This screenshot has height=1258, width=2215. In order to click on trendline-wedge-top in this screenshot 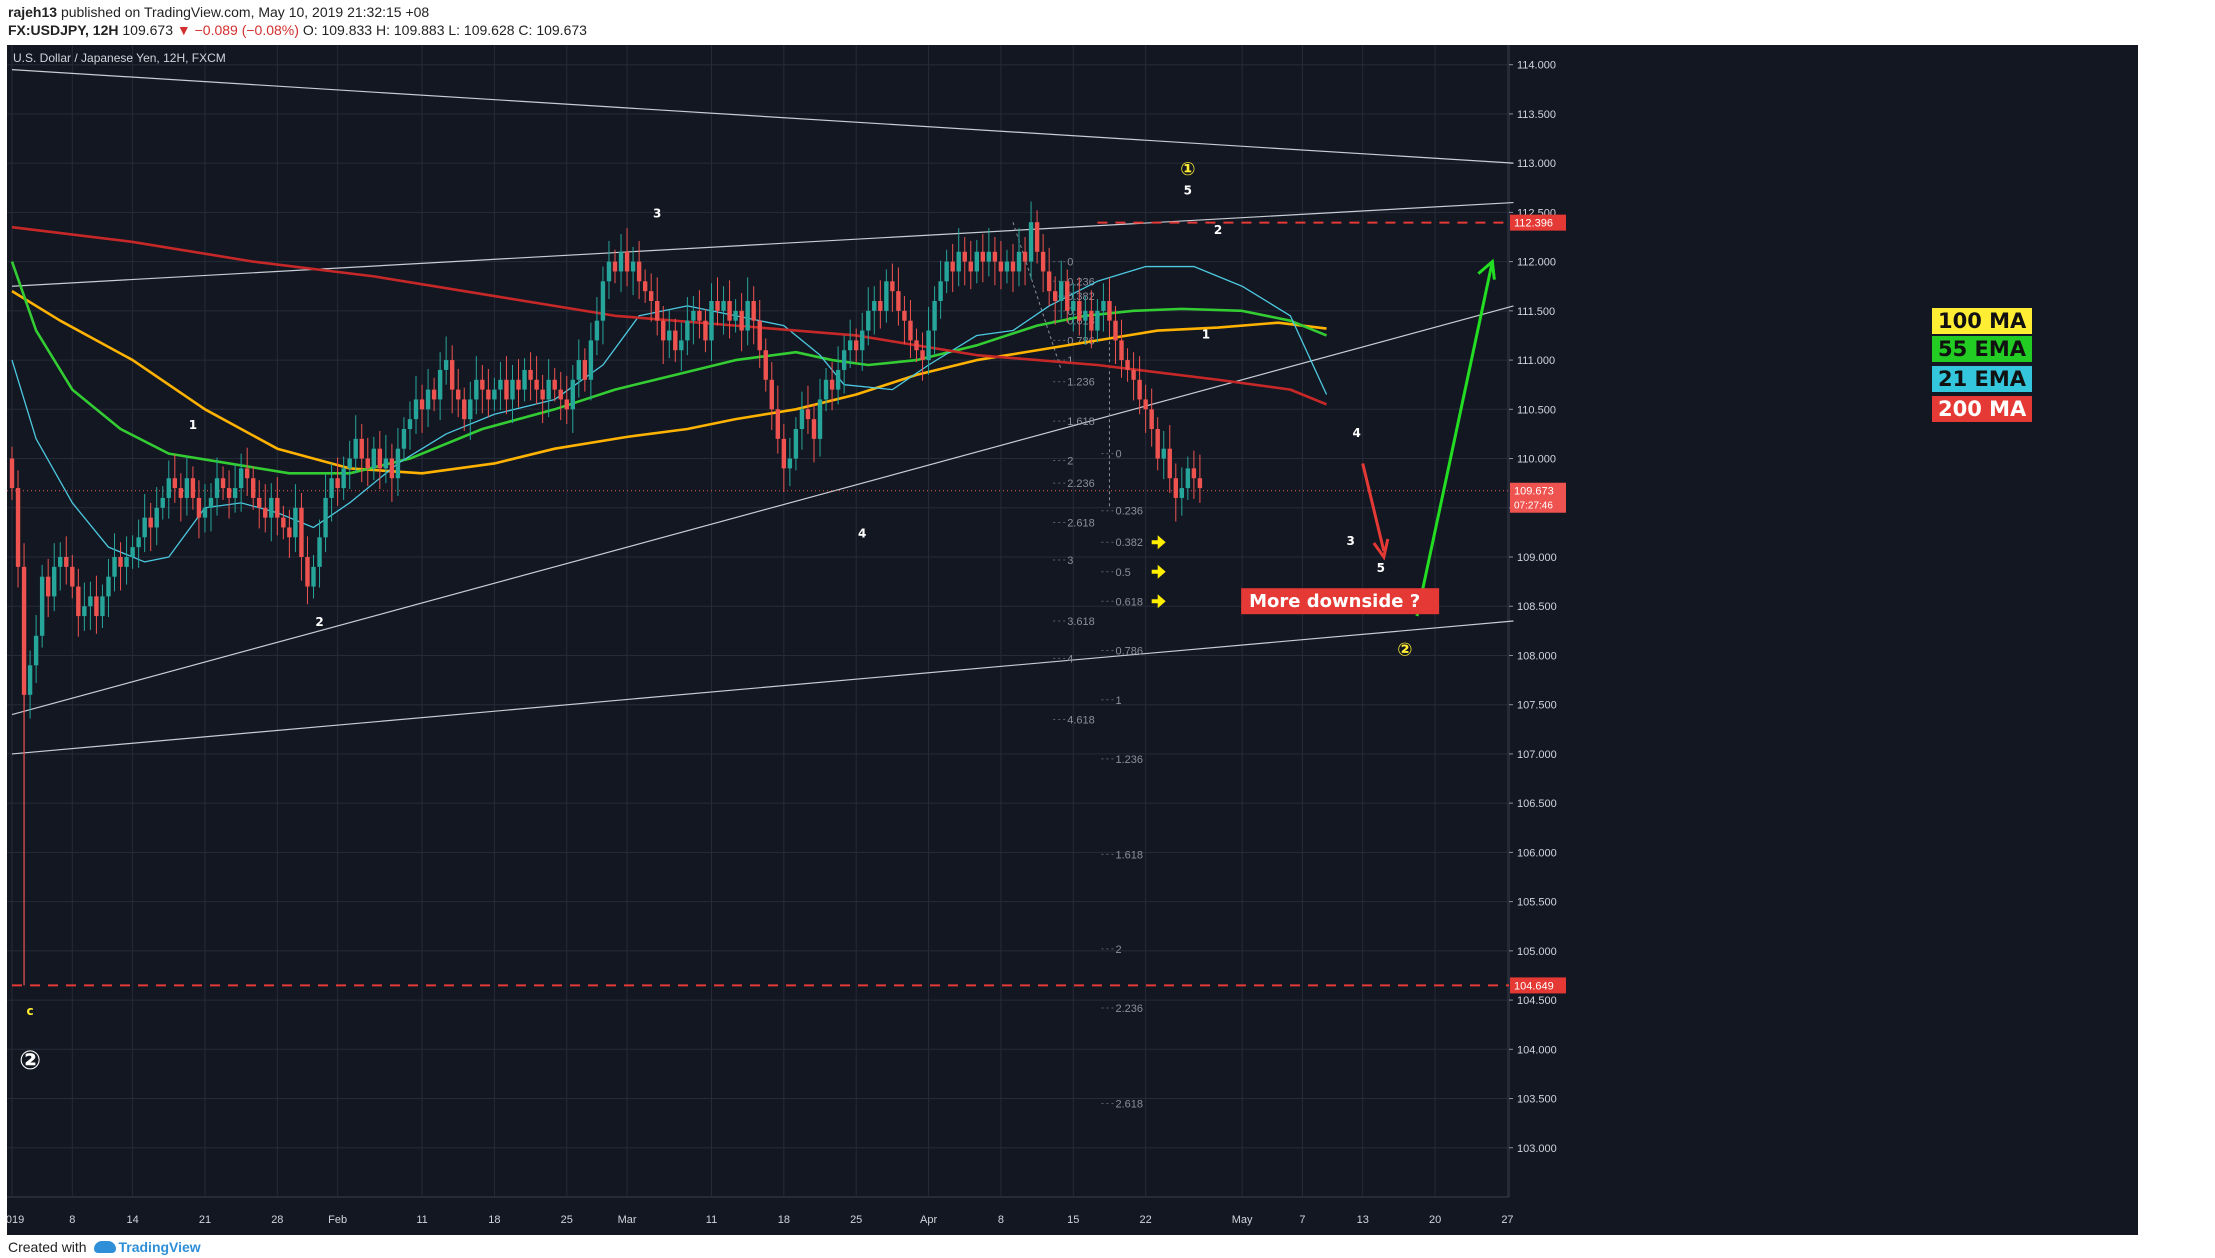, I will do `click(762, 244)`.